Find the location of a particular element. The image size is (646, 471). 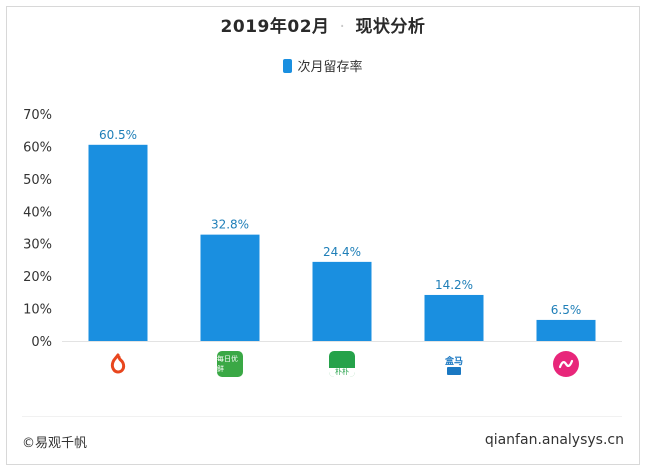

legend-swatch is located at coordinates (288, 66).